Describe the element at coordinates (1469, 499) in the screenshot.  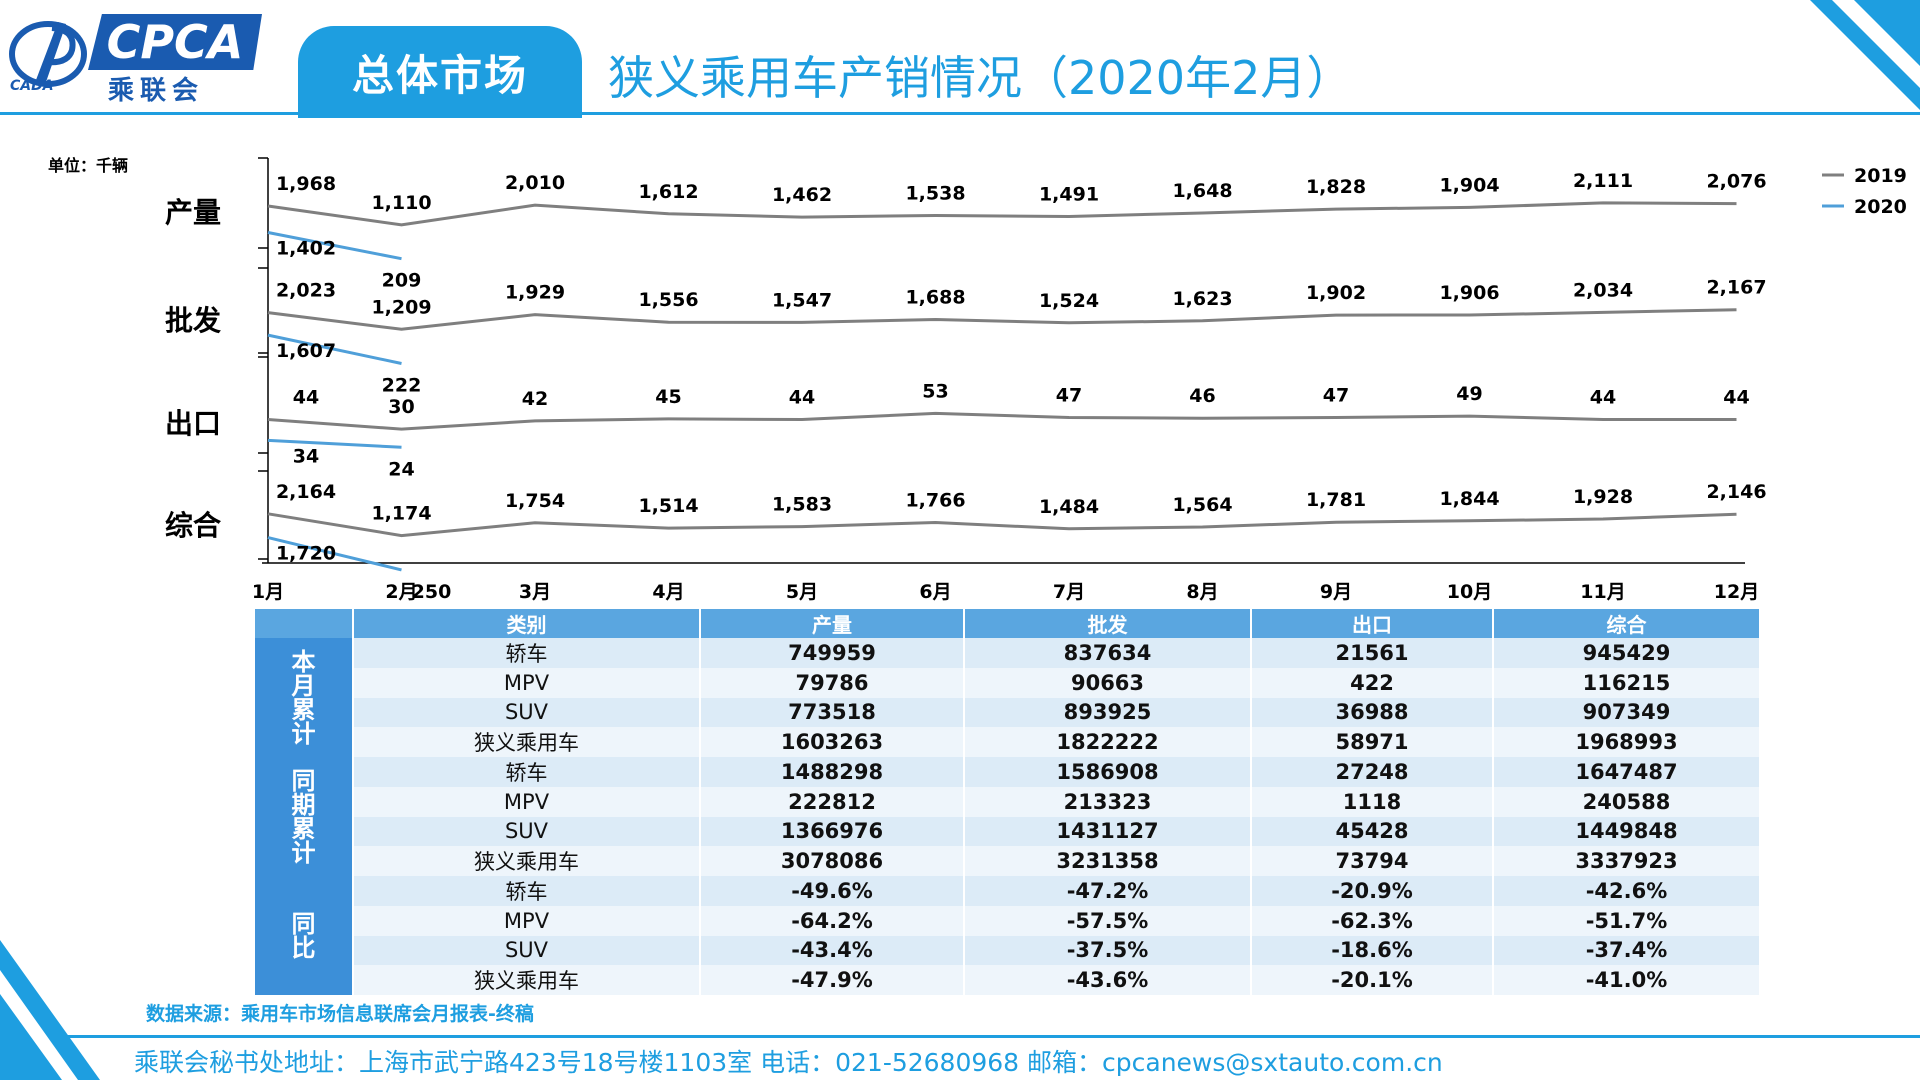
I see `data-label-2019: 1,844` at that location.